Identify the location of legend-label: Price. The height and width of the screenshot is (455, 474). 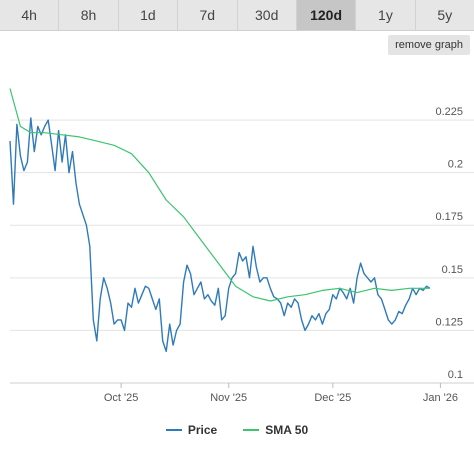
(202, 430).